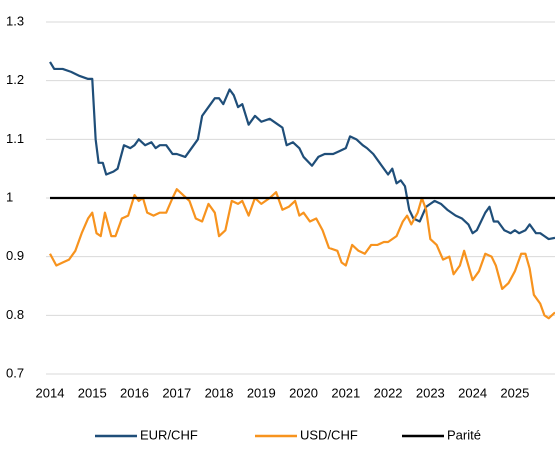  Describe the element at coordinates (50, 392) in the screenshot. I see `x-tick-label: 2014` at that location.